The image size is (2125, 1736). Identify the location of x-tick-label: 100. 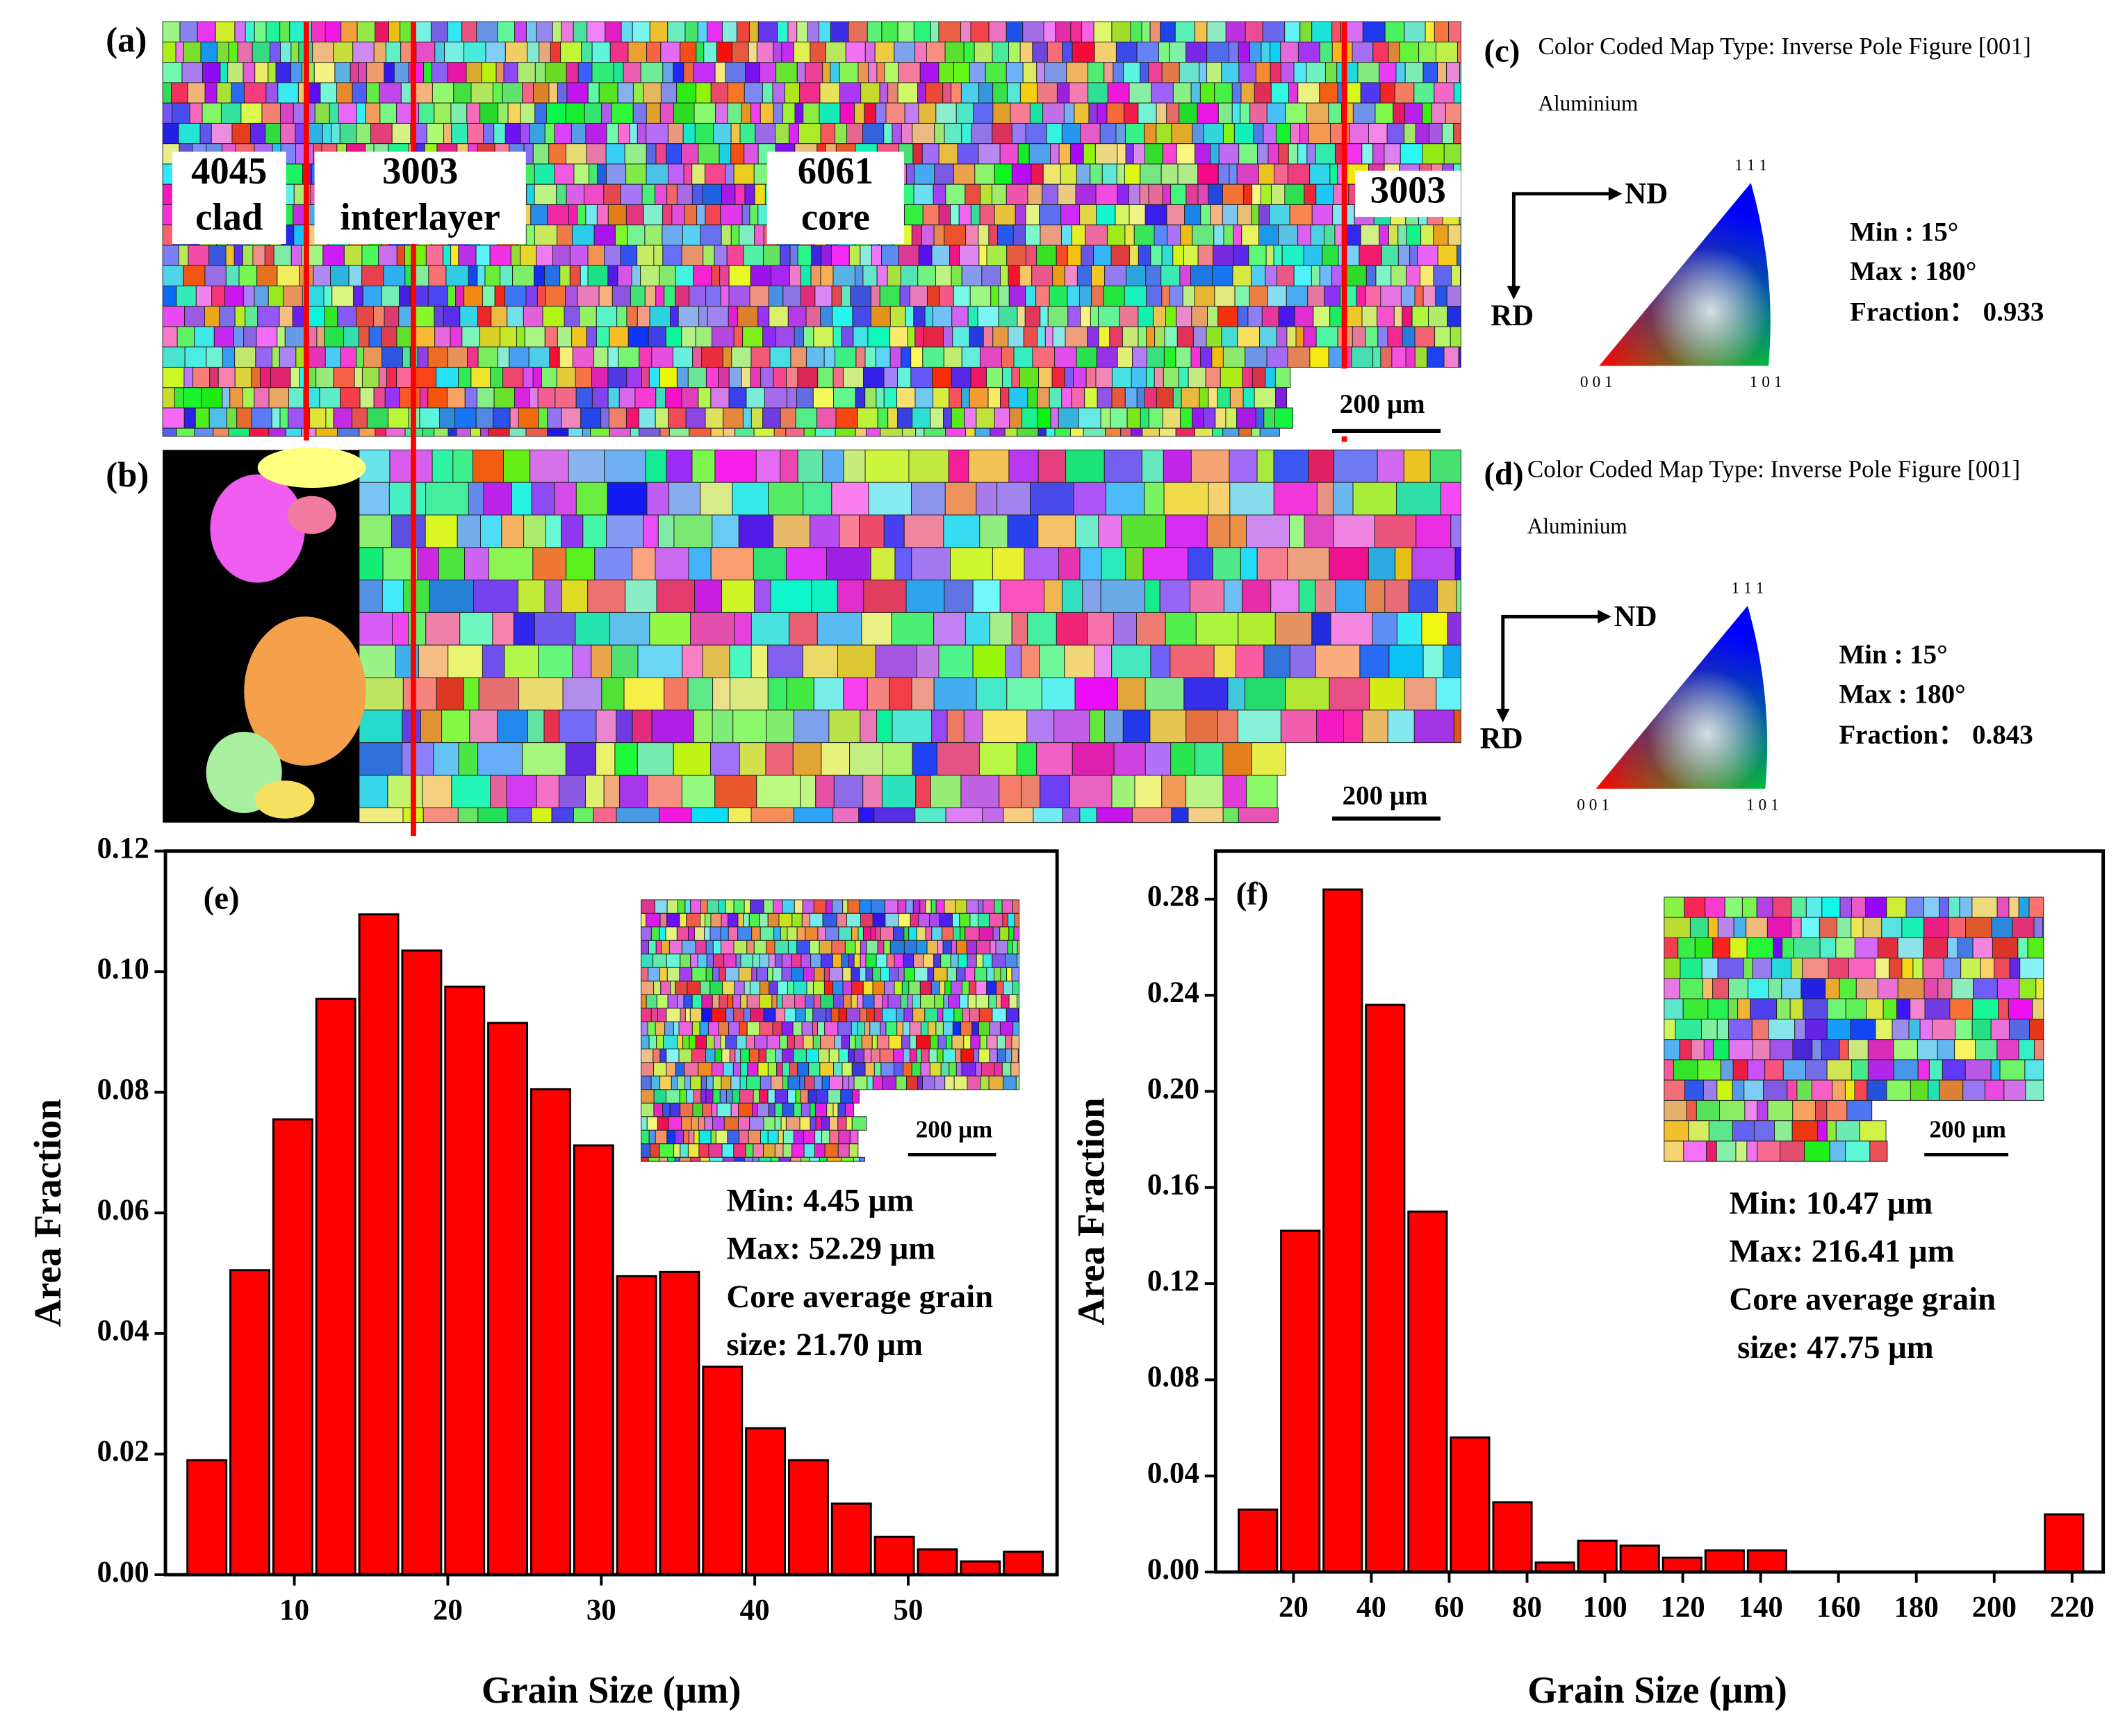
(1604, 1607).